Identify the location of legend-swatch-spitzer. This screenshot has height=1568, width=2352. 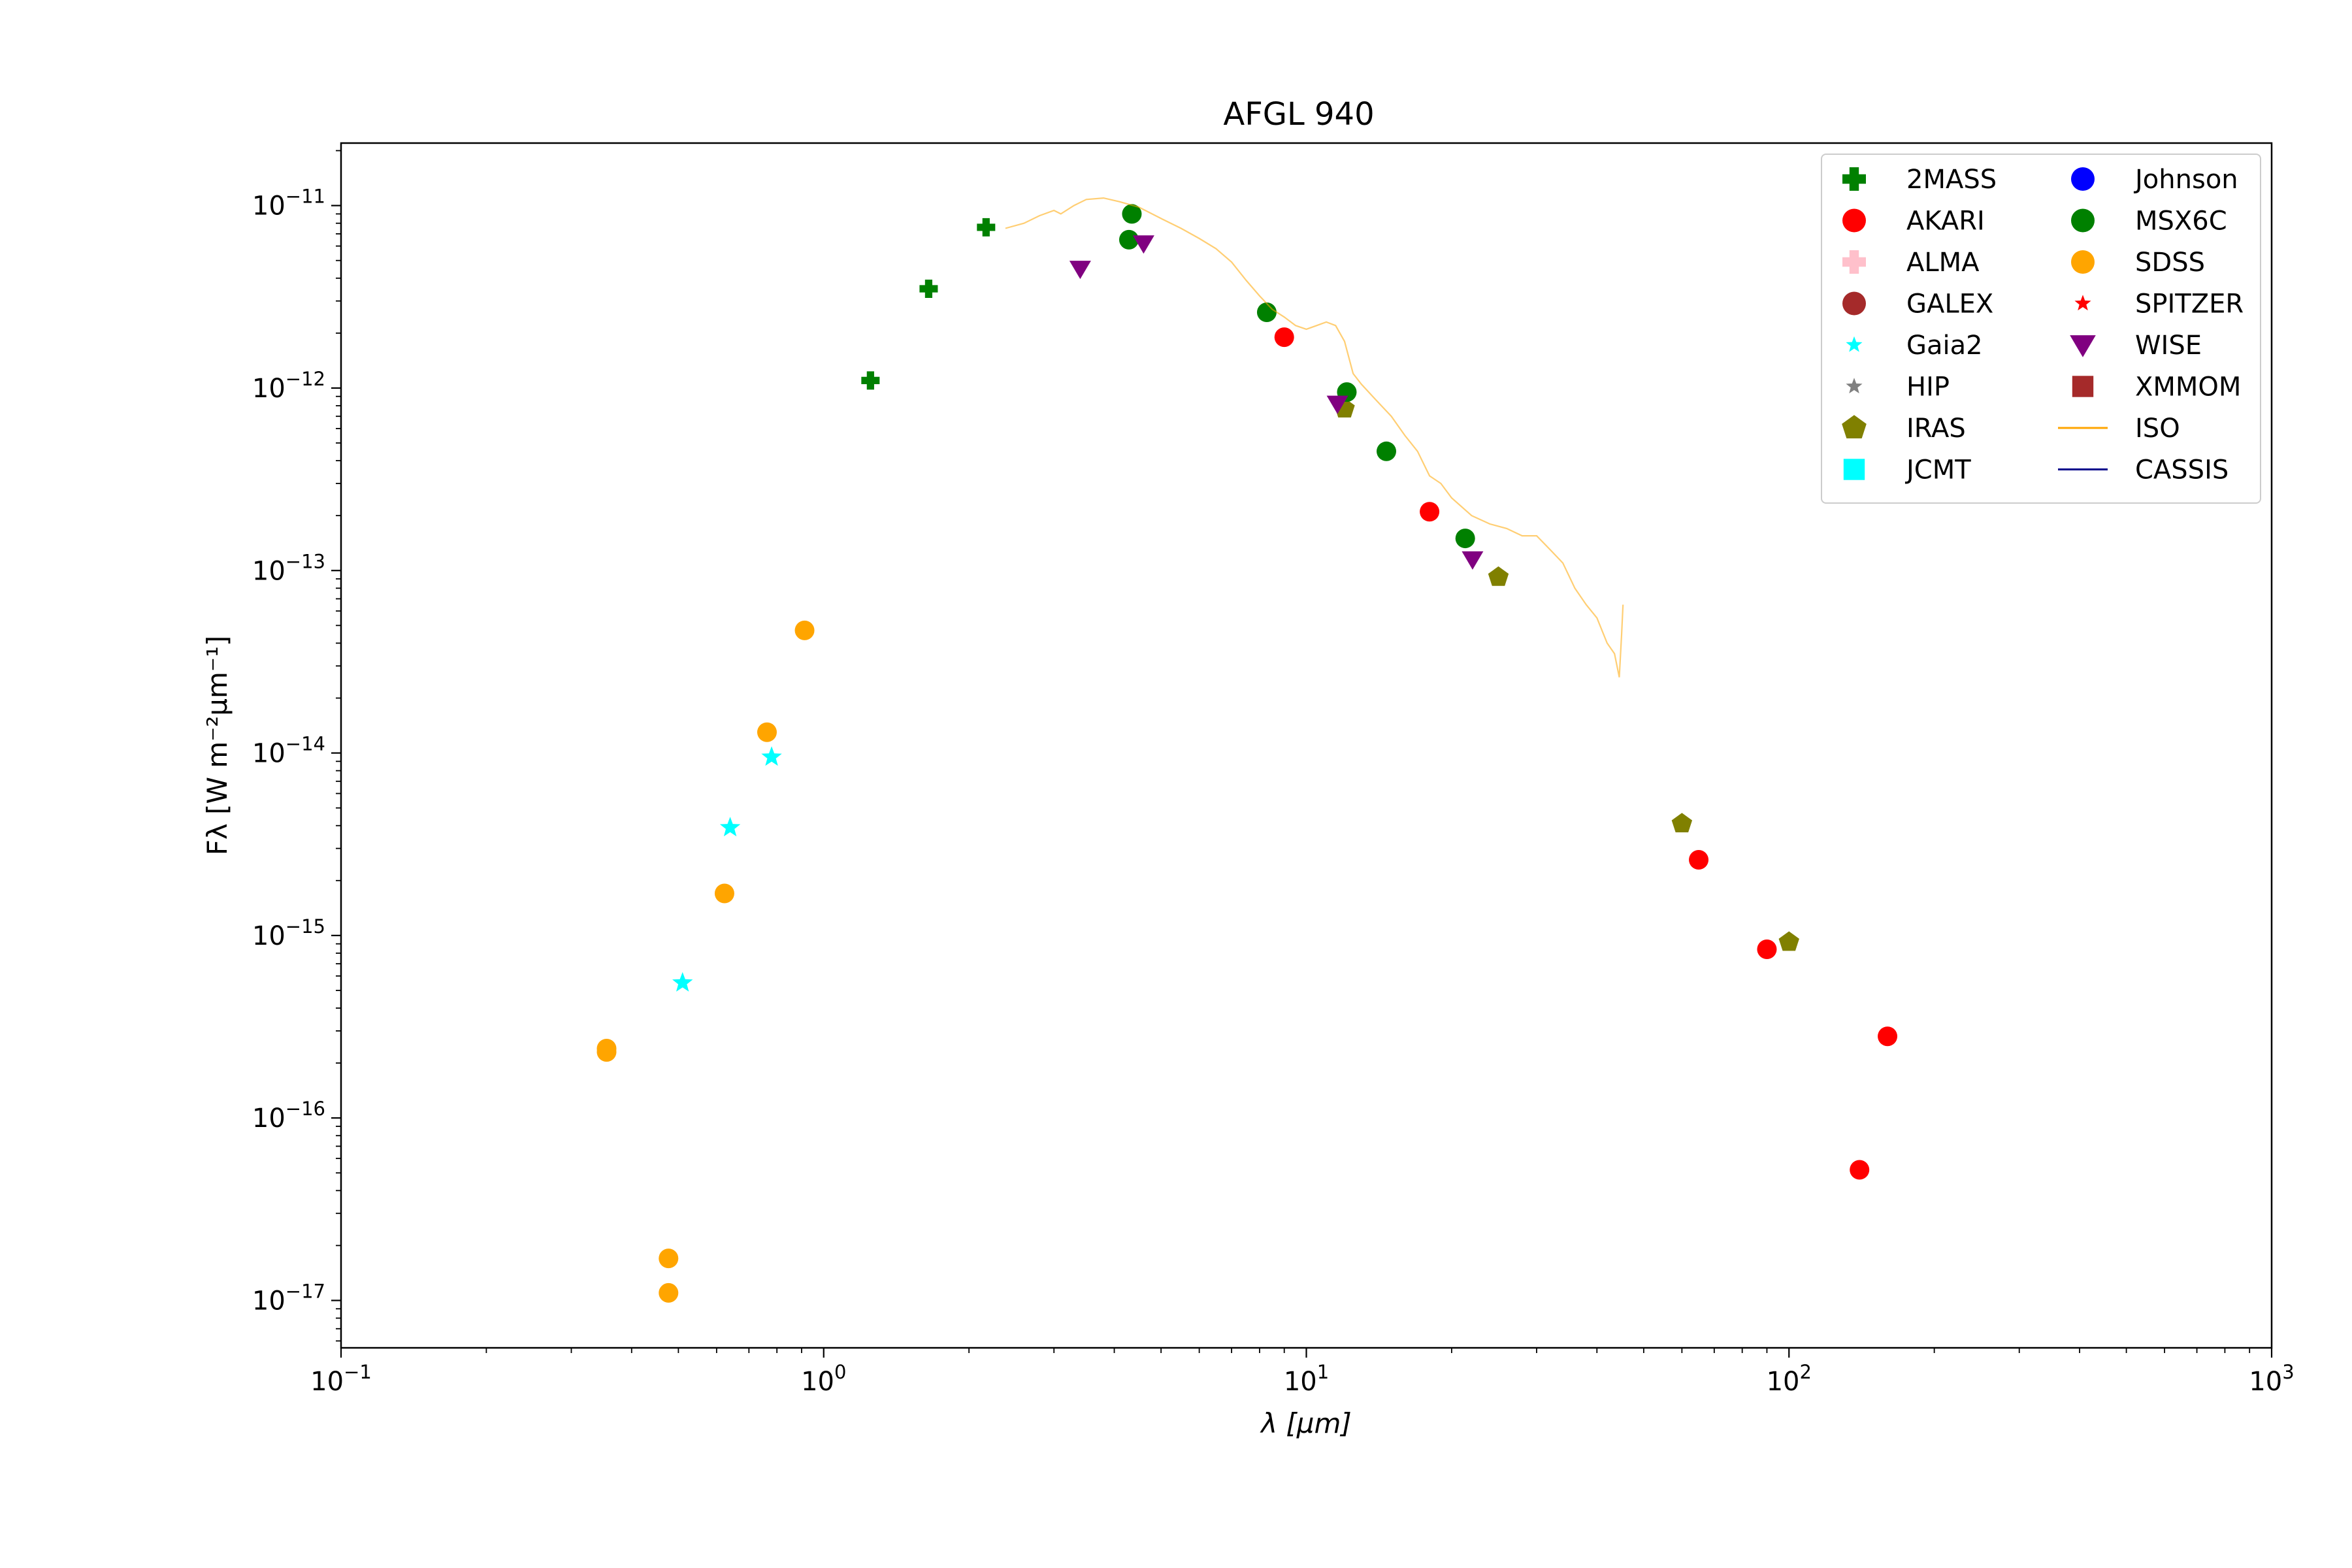
(2082, 303).